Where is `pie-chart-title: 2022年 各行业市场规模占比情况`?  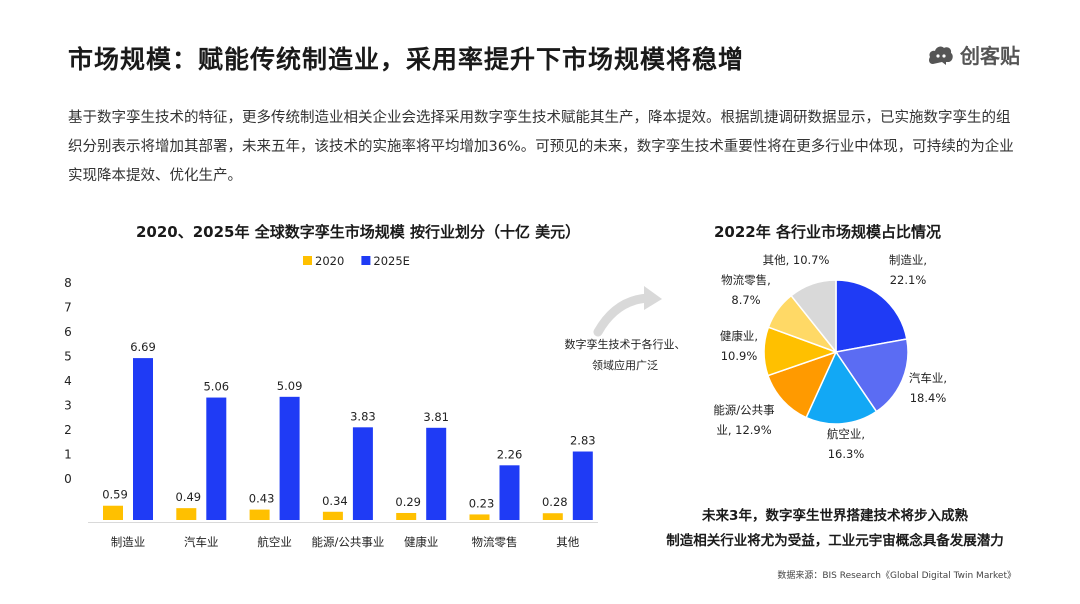
pie-chart-title: 2022年 各行业市场规模占比情况 is located at coordinates (827, 232).